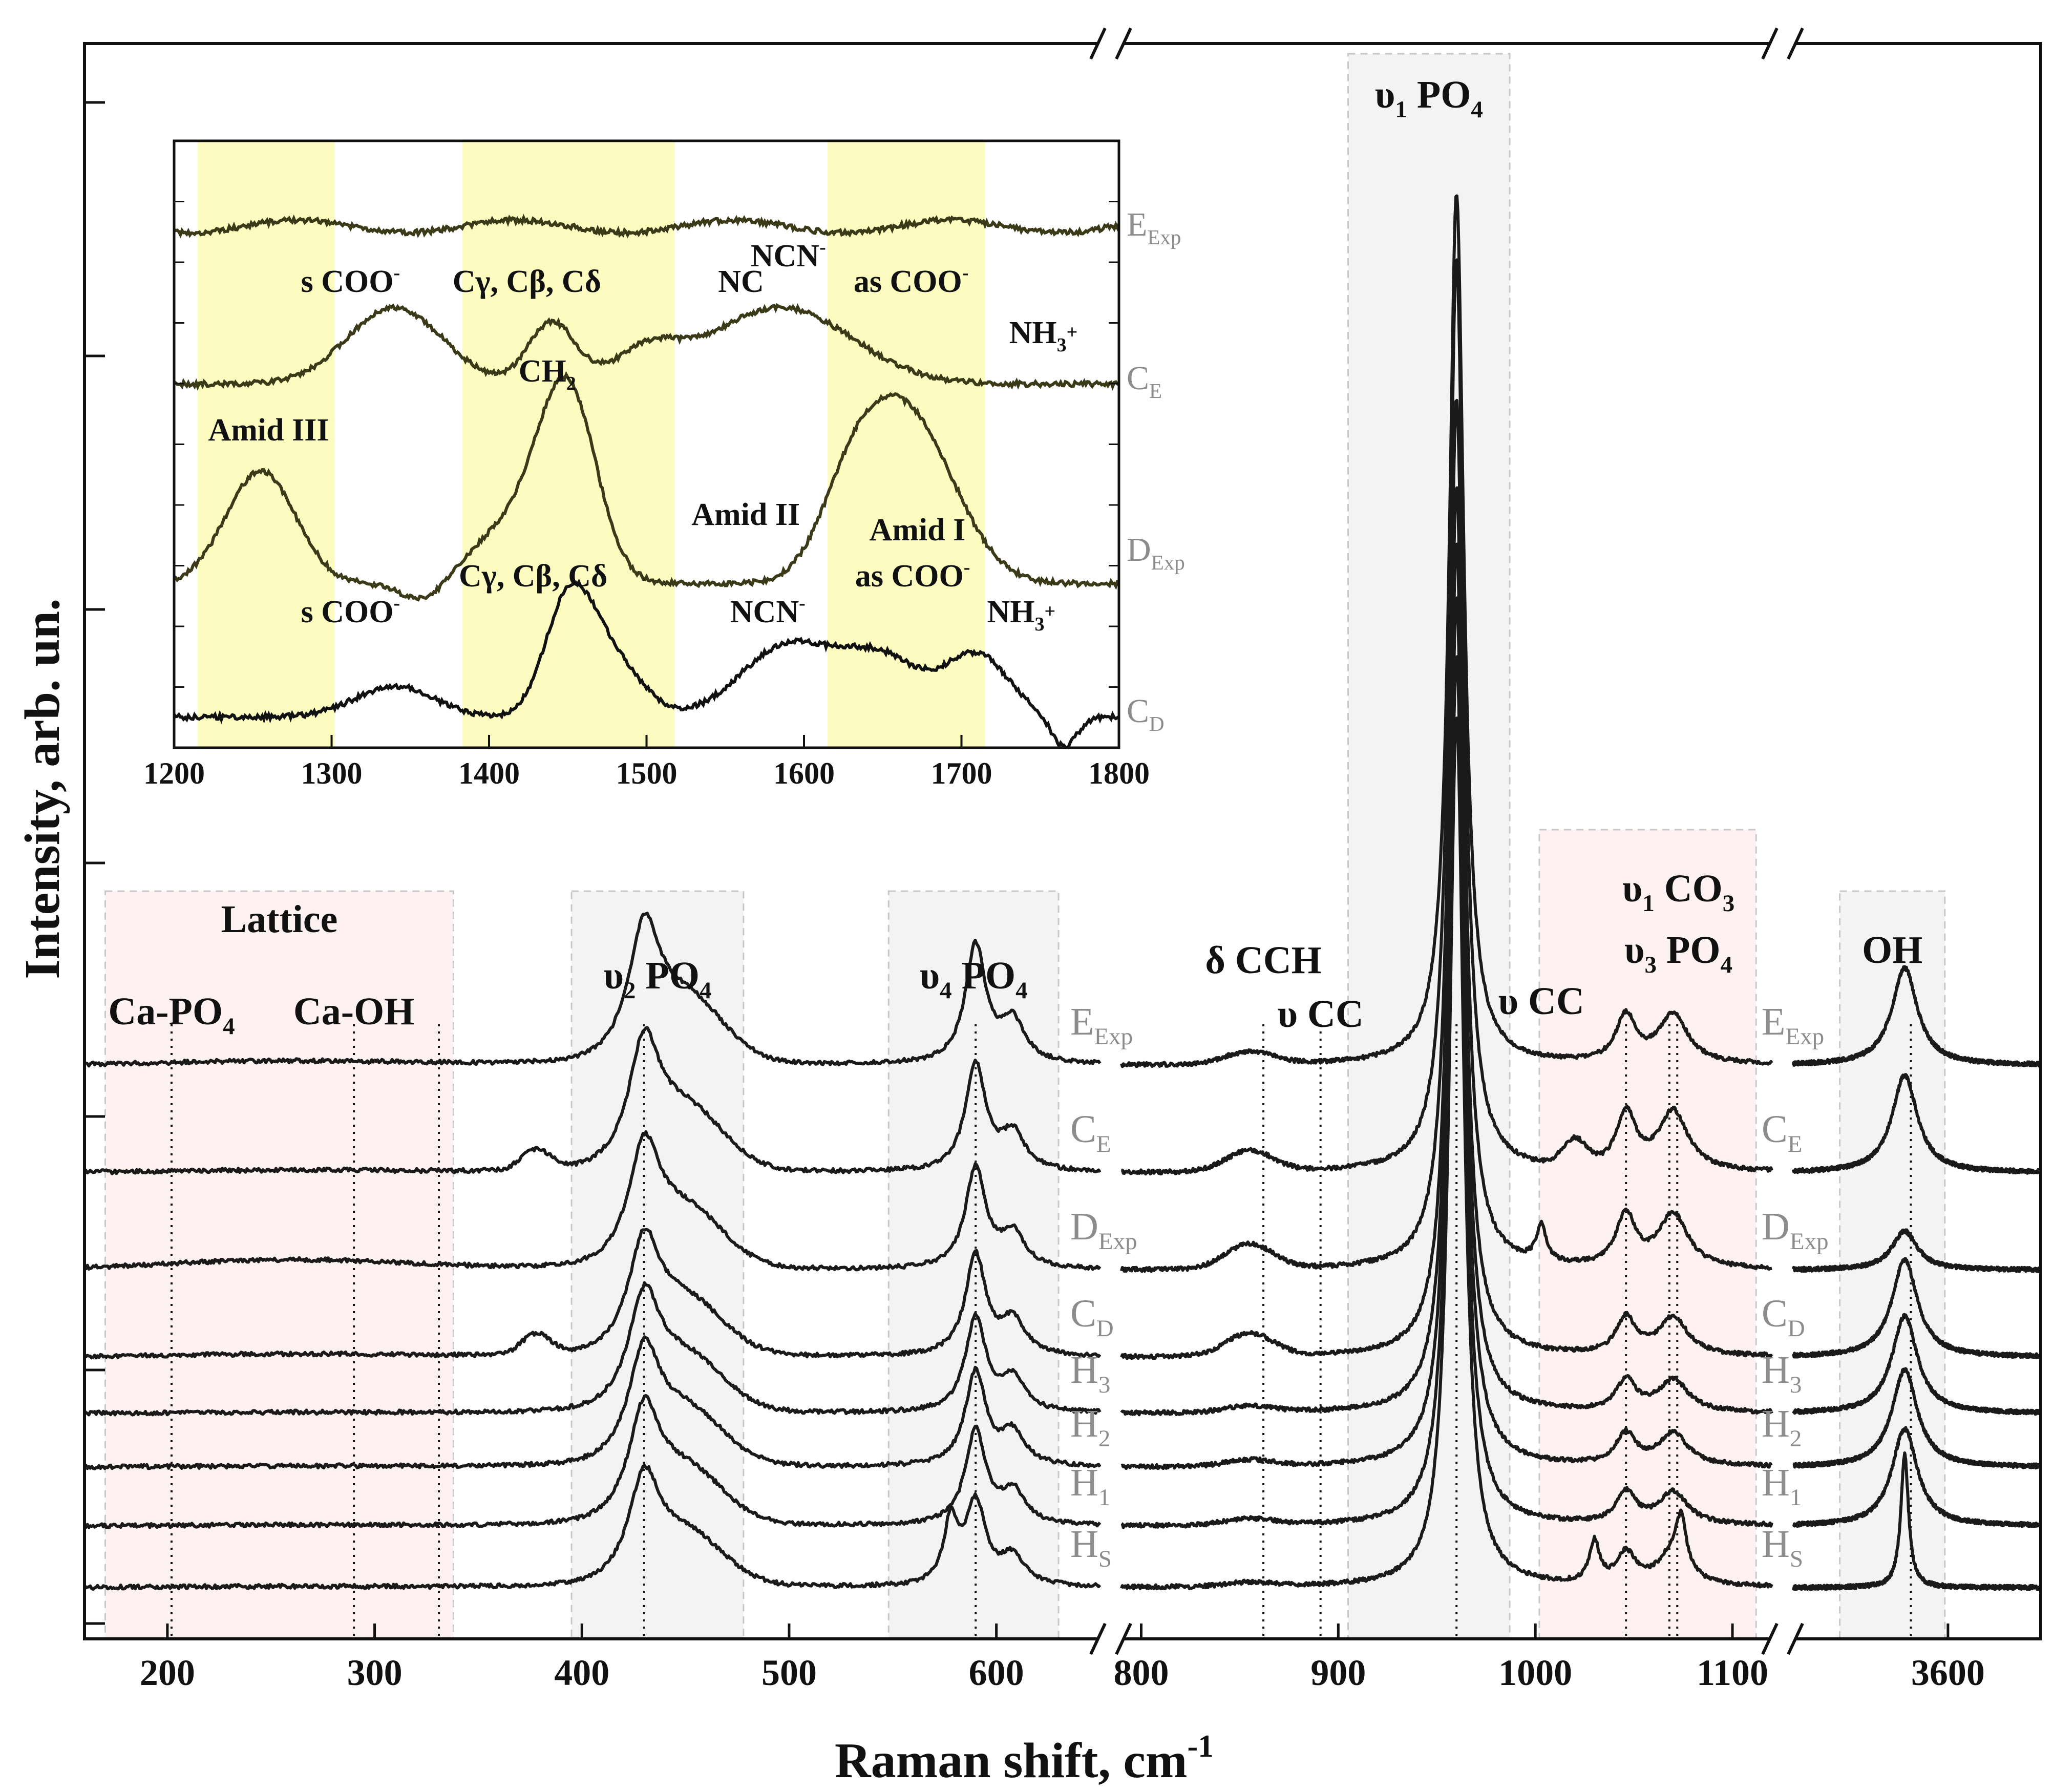 This screenshot has height=1792, width=2053. I want to click on band-label: υ1 PO4, so click(1429, 98).